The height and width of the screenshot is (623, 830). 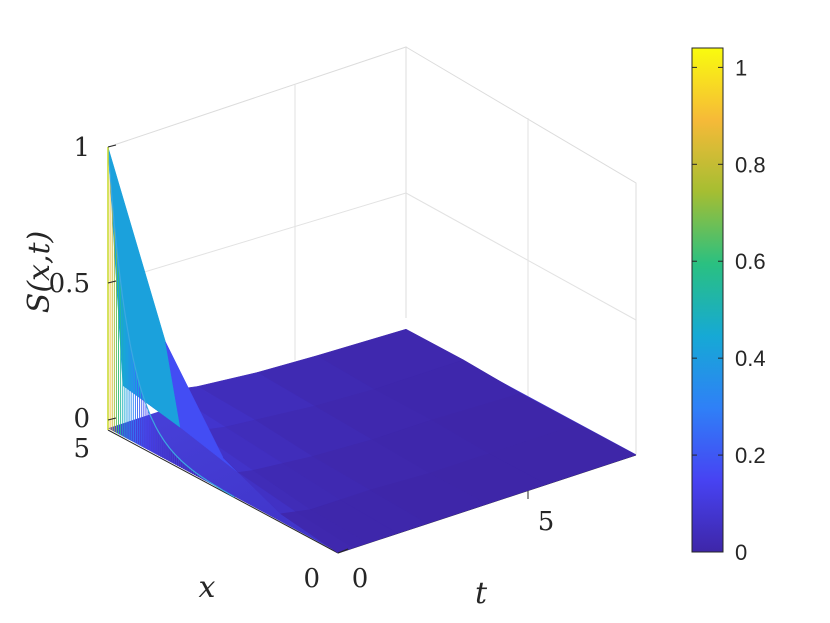 What do you see at coordinates (741, 552) in the screenshot?
I see `colorbar-tick-label: 0` at bounding box center [741, 552].